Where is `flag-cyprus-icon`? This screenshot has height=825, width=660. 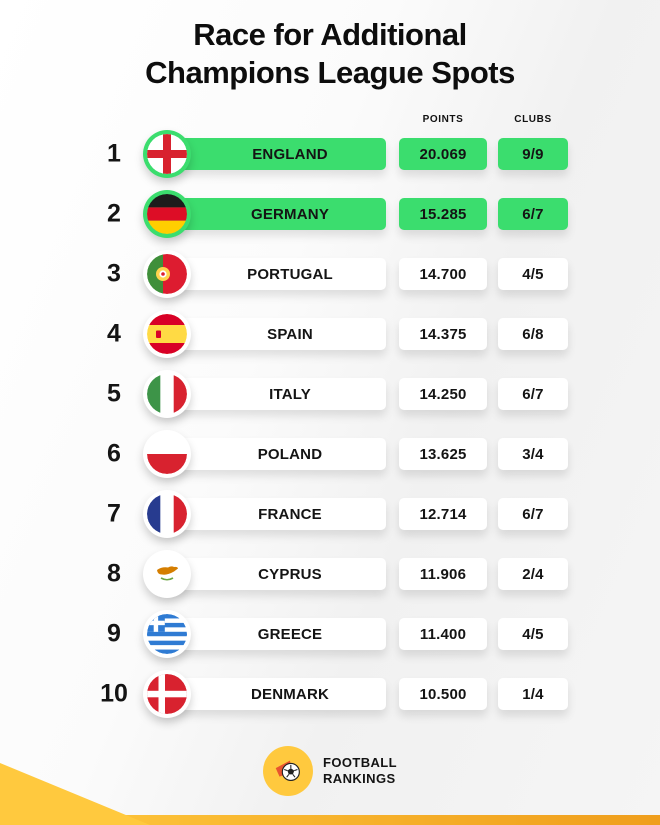
flag-cyprus-icon is located at coordinates (167, 574).